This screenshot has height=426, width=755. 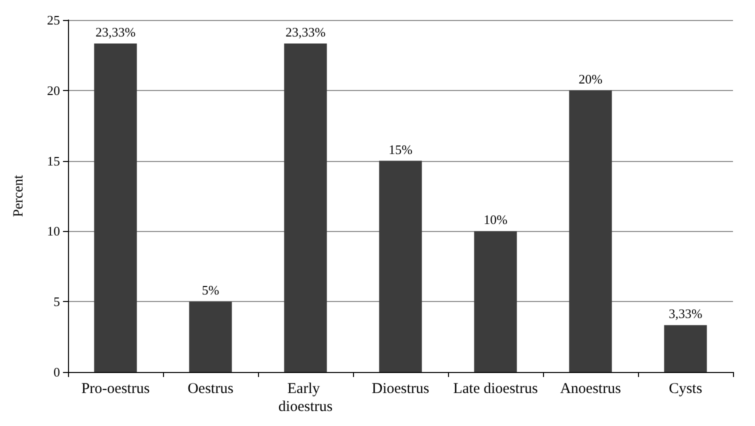 What do you see at coordinates (57, 372) in the screenshot?
I see `y-tick-label: 0` at bounding box center [57, 372].